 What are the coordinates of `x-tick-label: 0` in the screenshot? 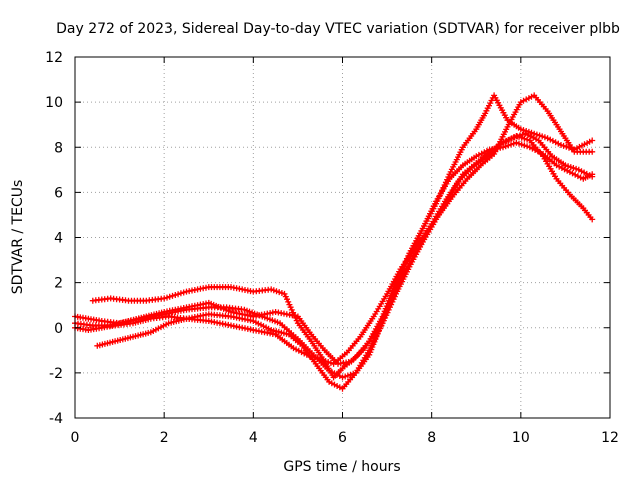 It's located at (75, 438).